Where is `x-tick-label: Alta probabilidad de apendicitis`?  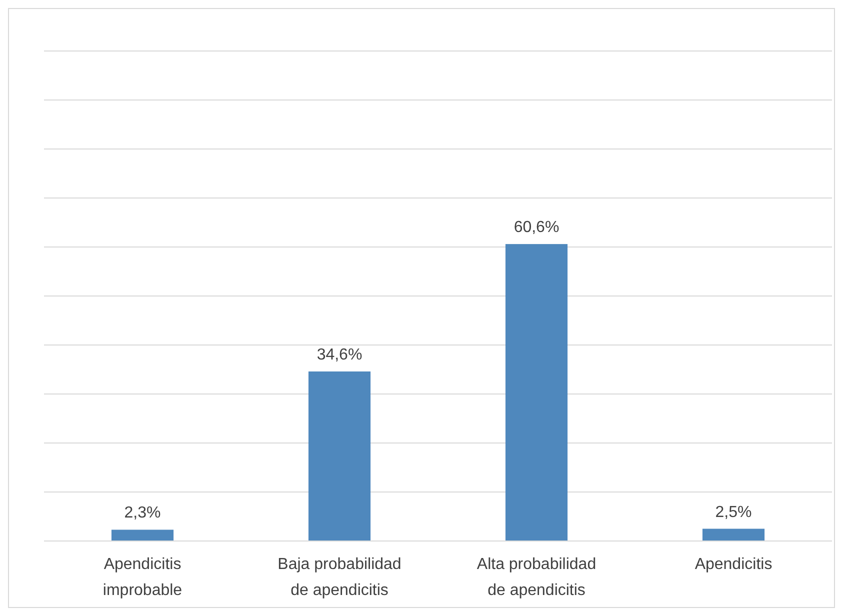 x-tick-label: Alta probabilidad de apendicitis is located at coordinates (536, 577).